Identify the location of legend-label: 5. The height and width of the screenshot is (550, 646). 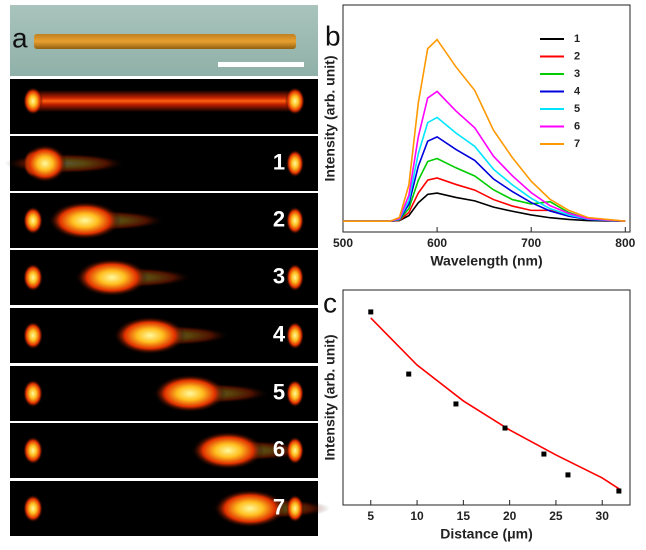
(577, 109).